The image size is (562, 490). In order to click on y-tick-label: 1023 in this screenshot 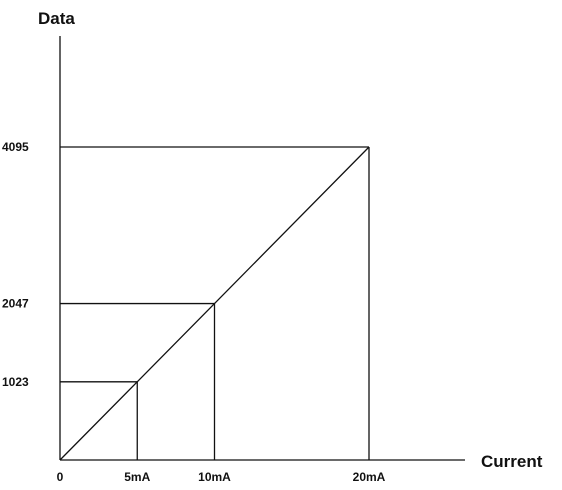, I will do `click(15, 382)`.